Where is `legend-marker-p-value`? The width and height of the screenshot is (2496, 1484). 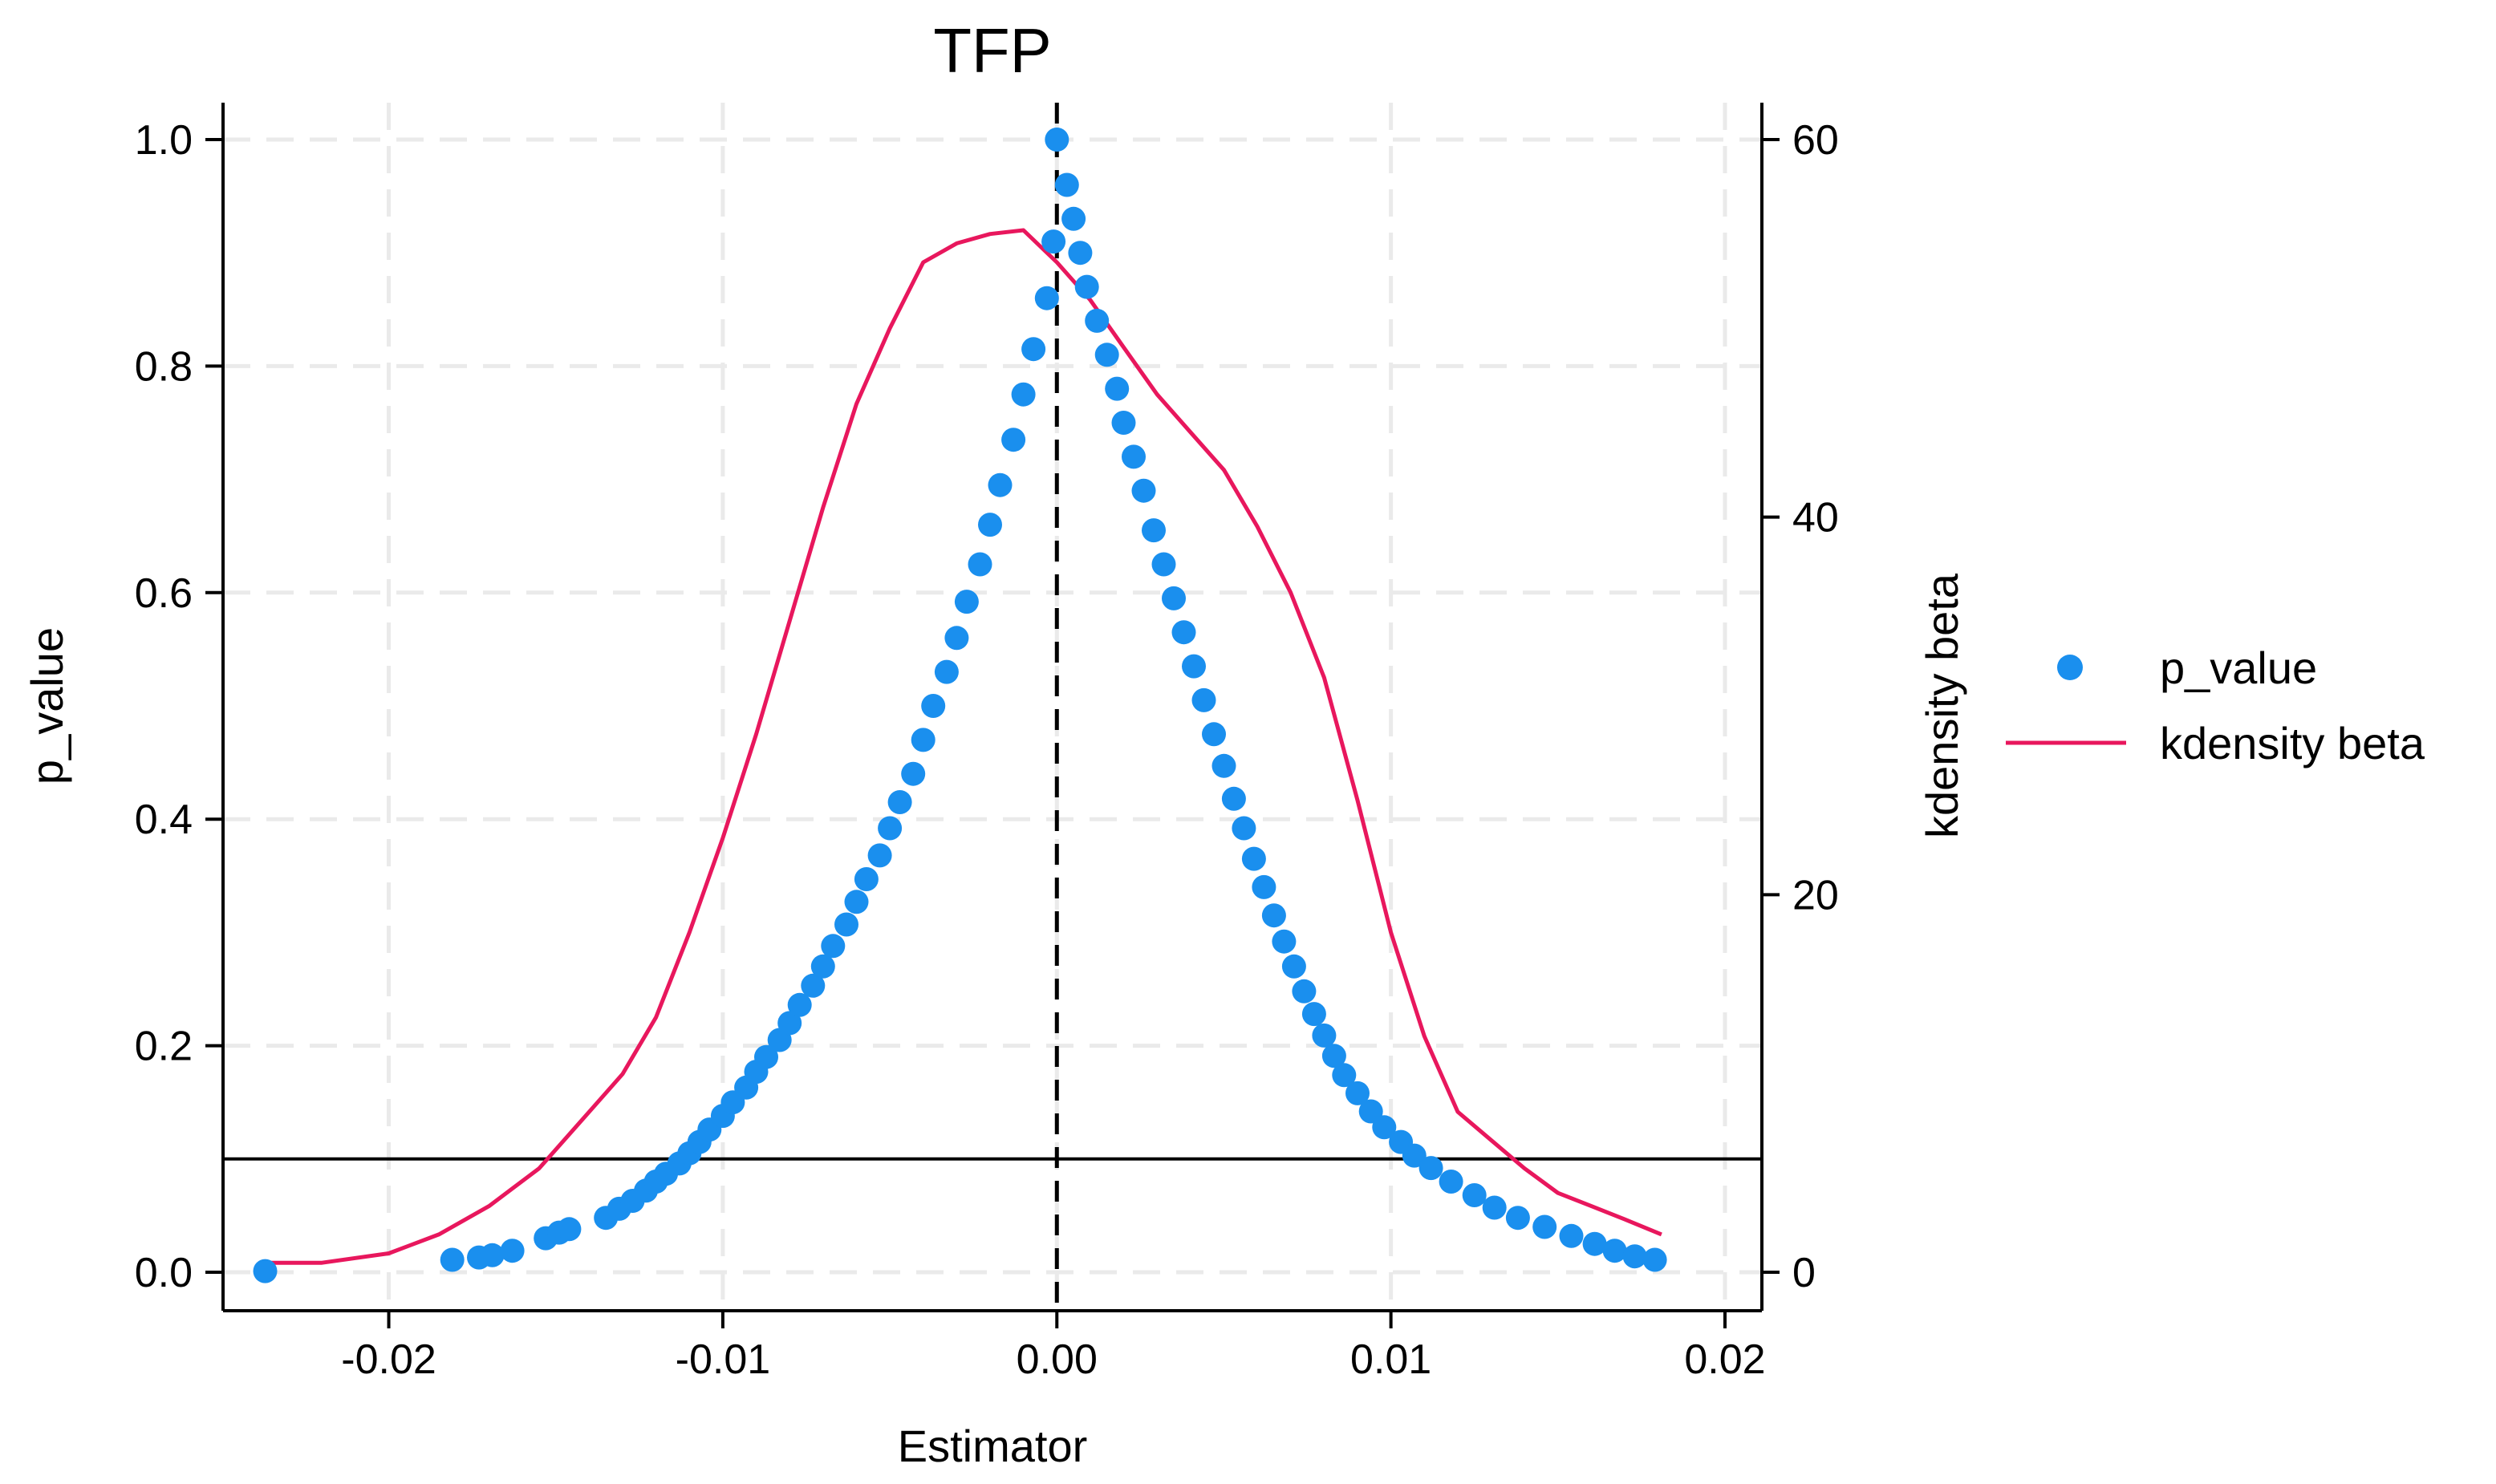
legend-marker-p-value is located at coordinates (2070, 667).